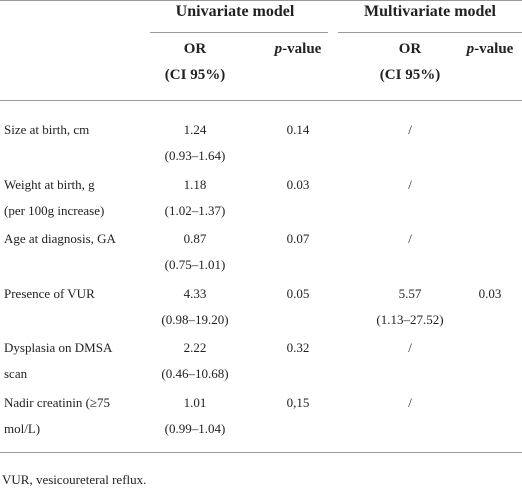 This screenshot has height=492, width=522. I want to click on cell: 0.32, so click(298, 347).